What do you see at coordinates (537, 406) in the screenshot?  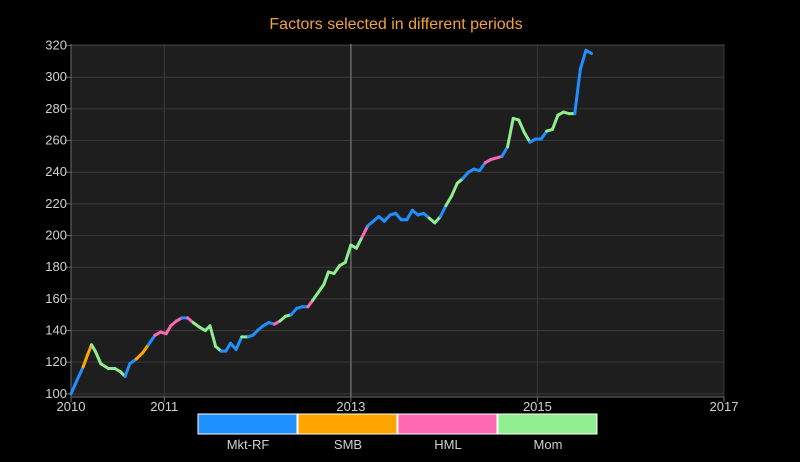 I see `x-tick-label: 2015` at bounding box center [537, 406].